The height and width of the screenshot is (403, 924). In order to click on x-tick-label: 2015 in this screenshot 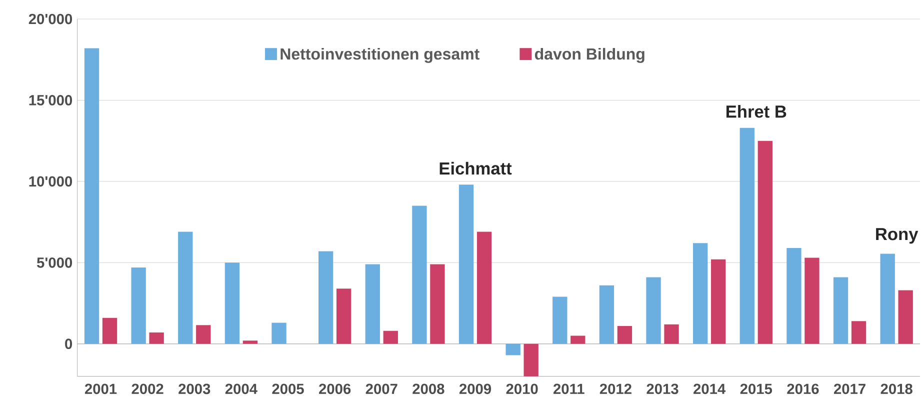, I will do `click(756, 389)`.